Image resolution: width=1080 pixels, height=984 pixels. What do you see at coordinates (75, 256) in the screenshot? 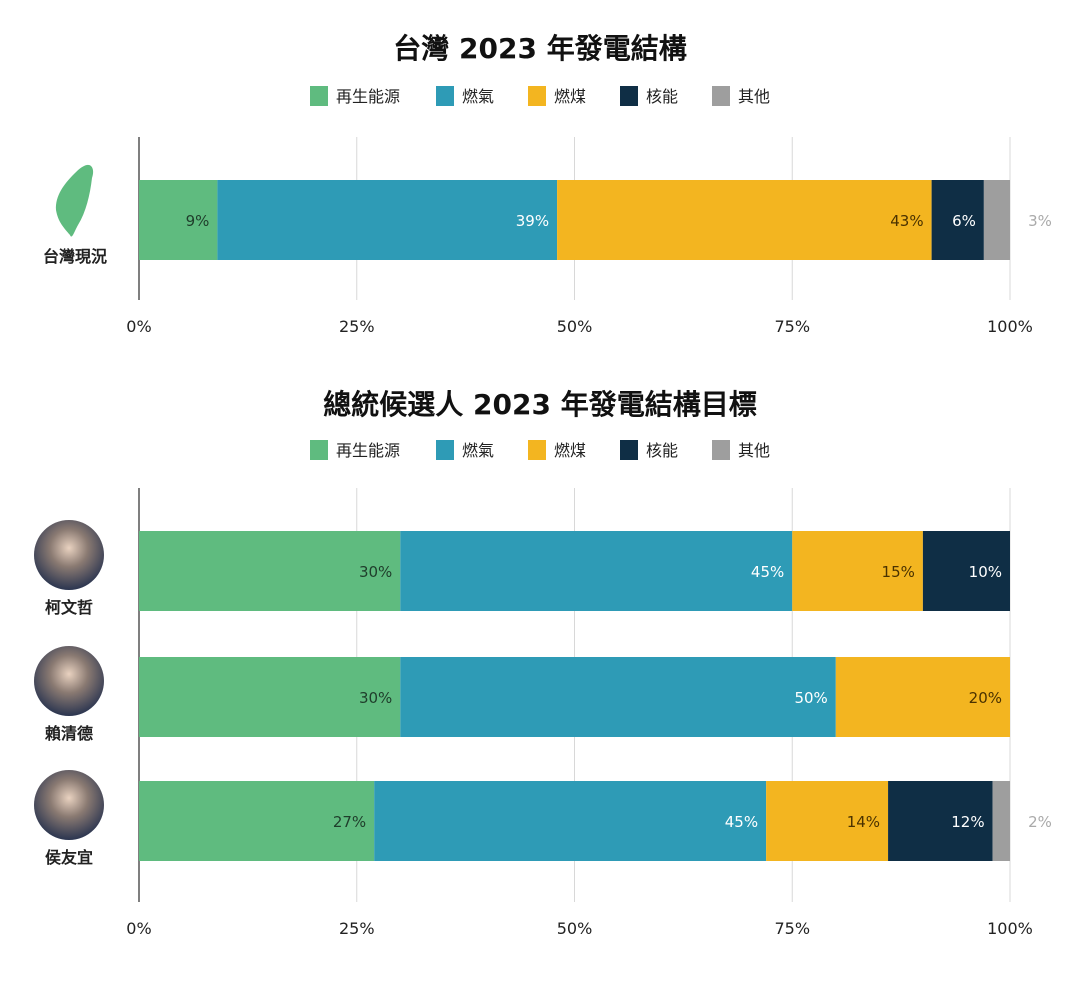
I see `category-label: 台灣現況` at bounding box center [75, 256].